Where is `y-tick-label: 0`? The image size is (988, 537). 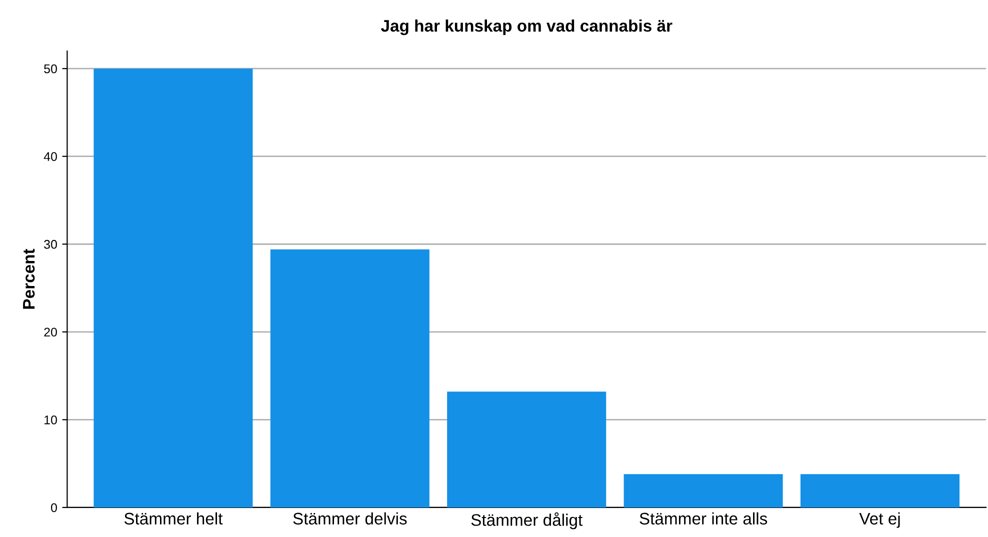
y-tick-label: 0 is located at coordinates (54, 507).